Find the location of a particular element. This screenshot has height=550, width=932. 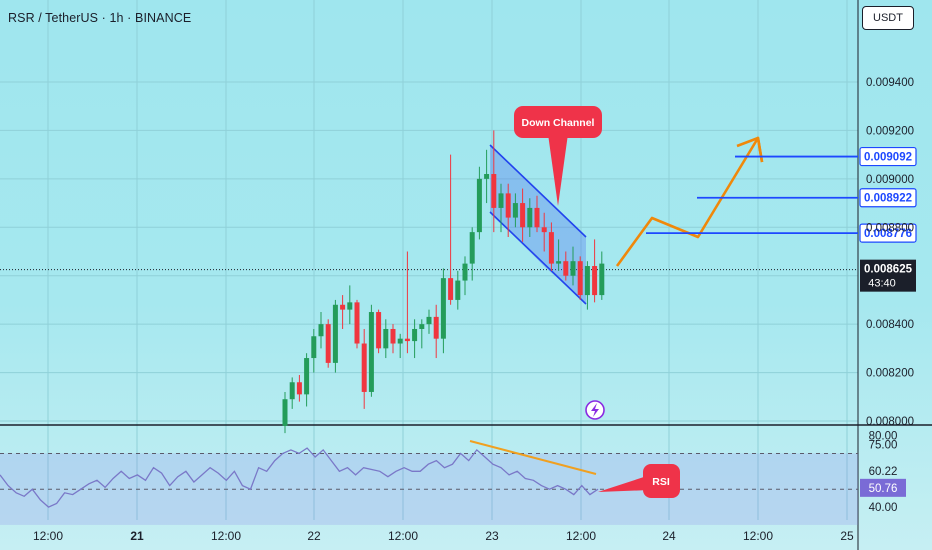

channel-lower-line is located at coordinates (538, 258).